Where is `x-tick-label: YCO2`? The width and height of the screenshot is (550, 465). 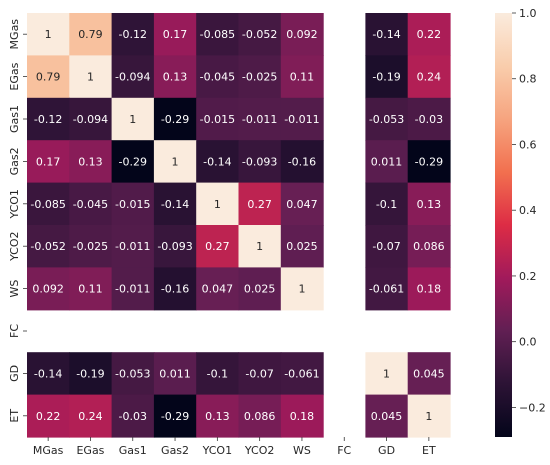
x-tick-label: YCO2 is located at coordinates (259, 450).